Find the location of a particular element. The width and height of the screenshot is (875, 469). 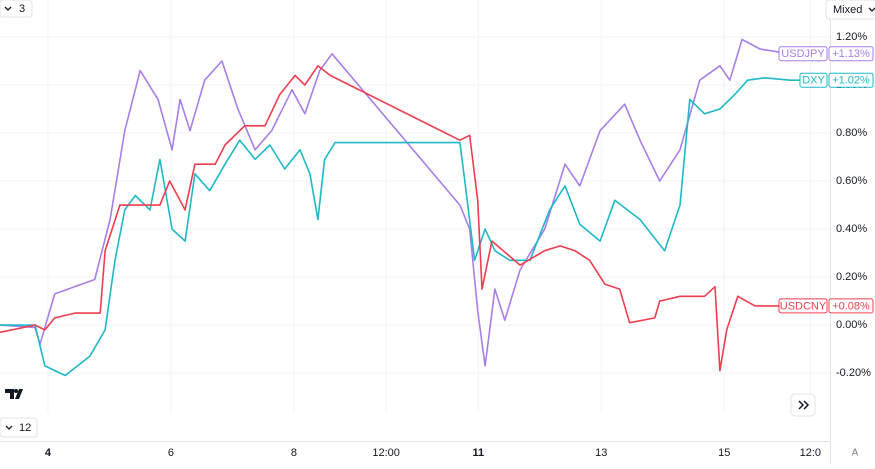

price-tag: +0.08% USDCNY is located at coordinates (826, 306).